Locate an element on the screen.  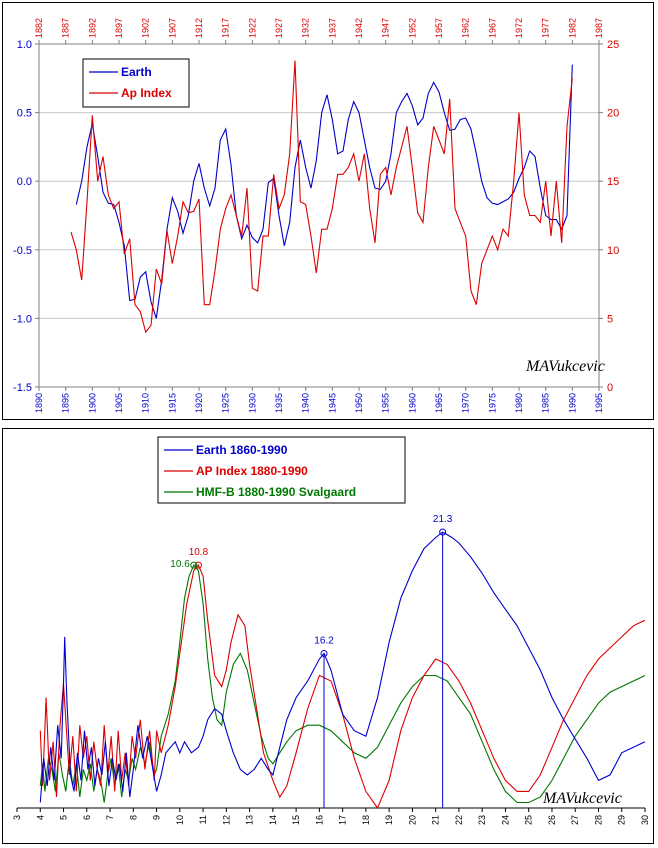
x-top-tick-label: 1887 is located at coordinates (66, 28).